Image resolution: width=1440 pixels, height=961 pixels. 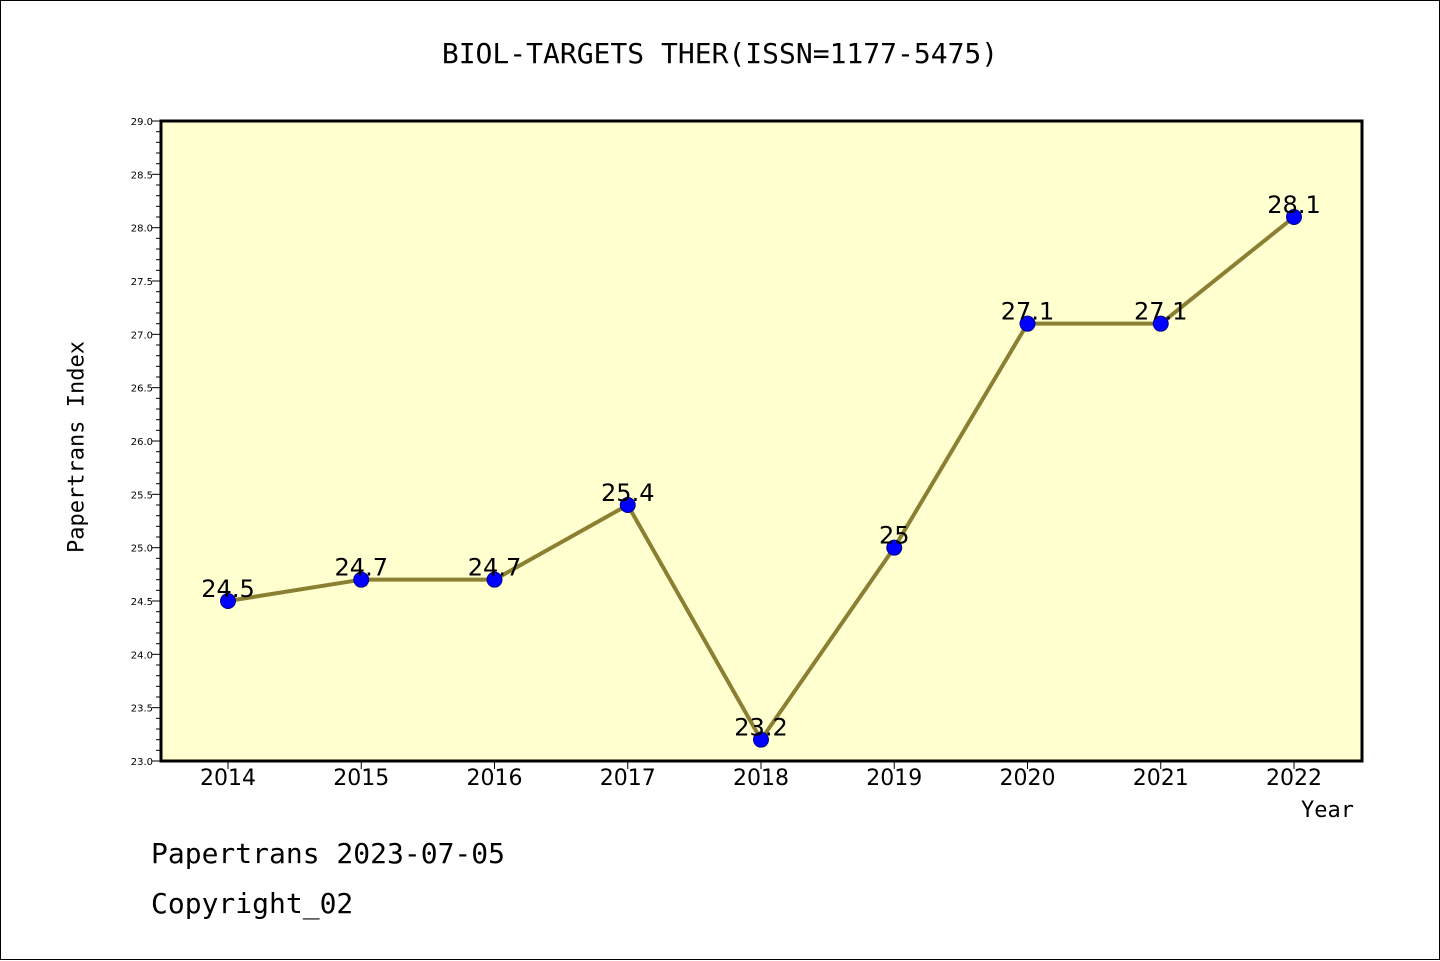 What do you see at coordinates (142, 335) in the screenshot?
I see `y-tick-label: 27.0` at bounding box center [142, 335].